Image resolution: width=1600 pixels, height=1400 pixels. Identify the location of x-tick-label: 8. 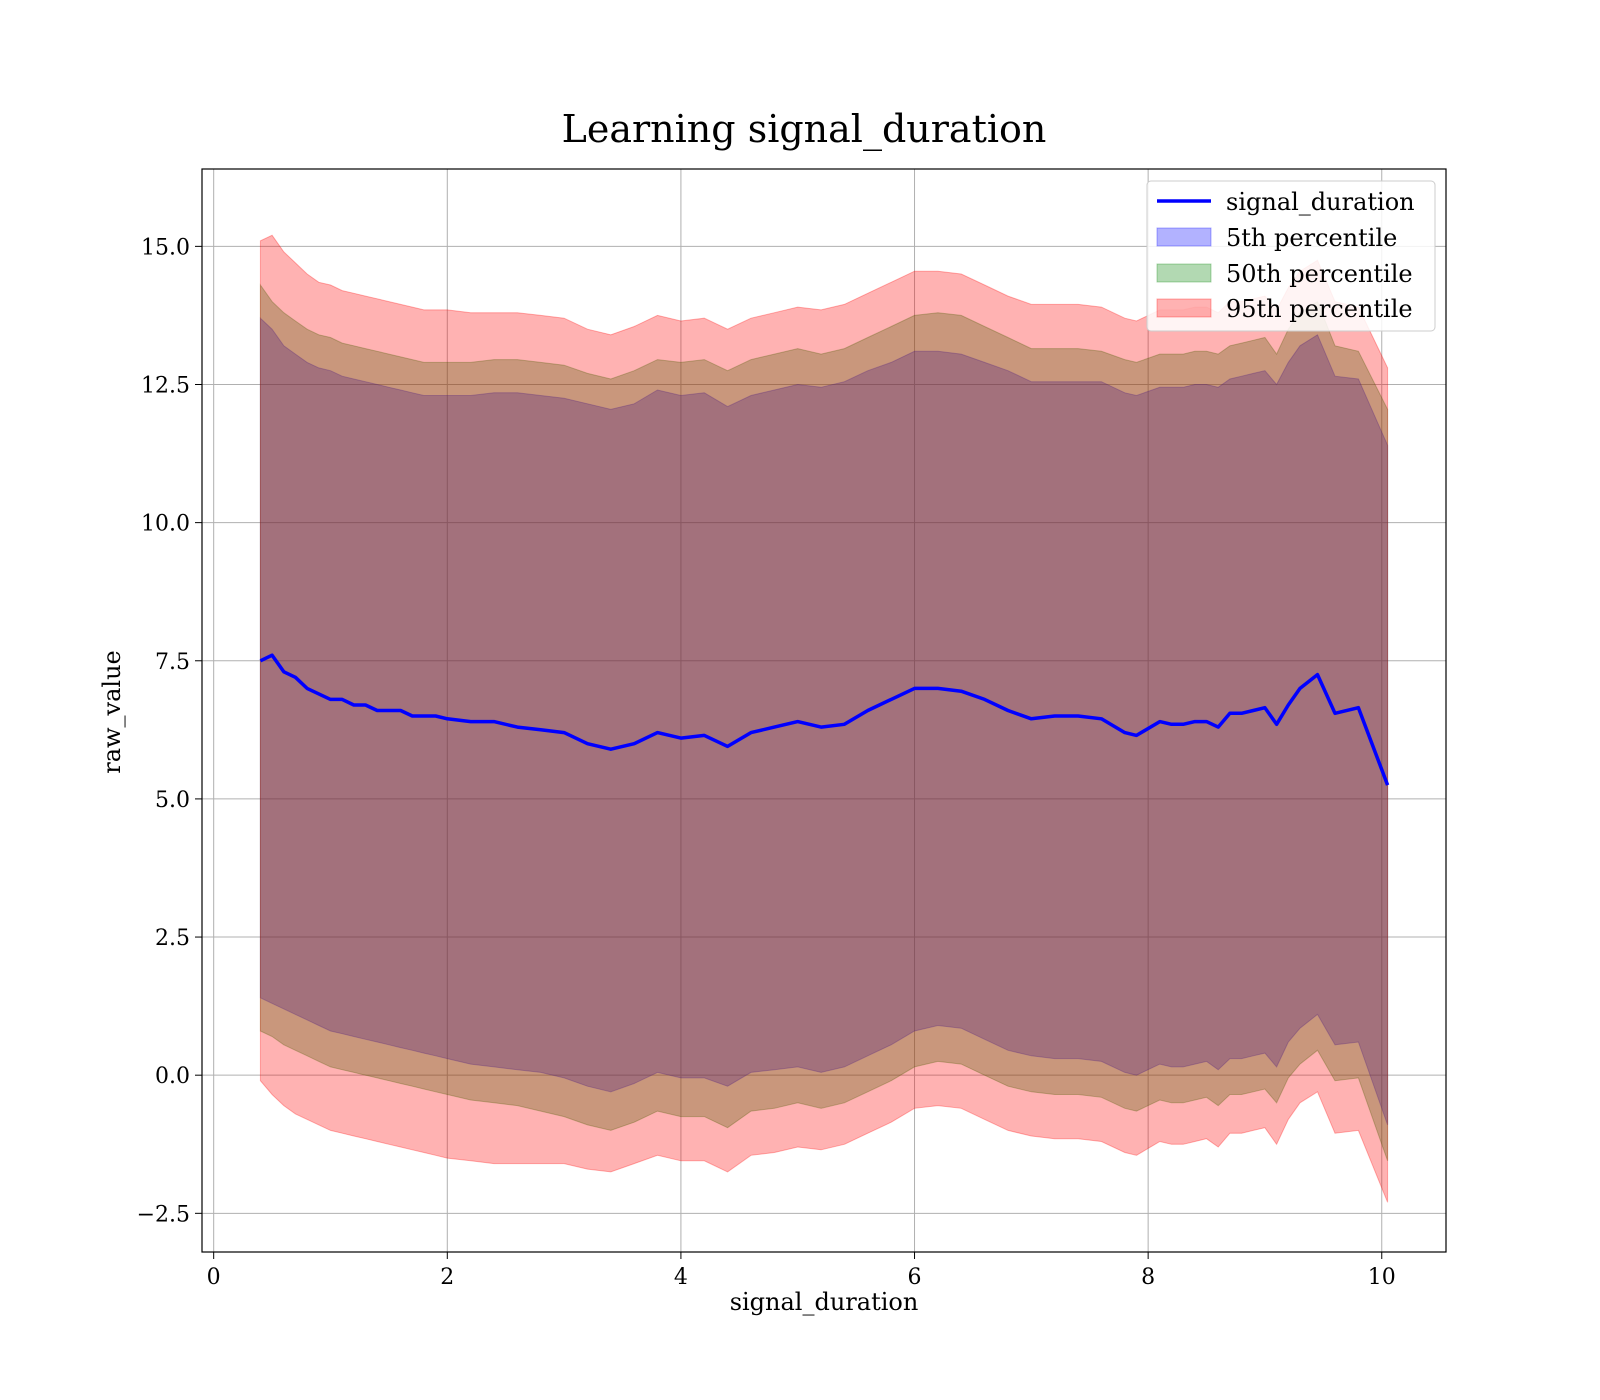
(1148, 1277).